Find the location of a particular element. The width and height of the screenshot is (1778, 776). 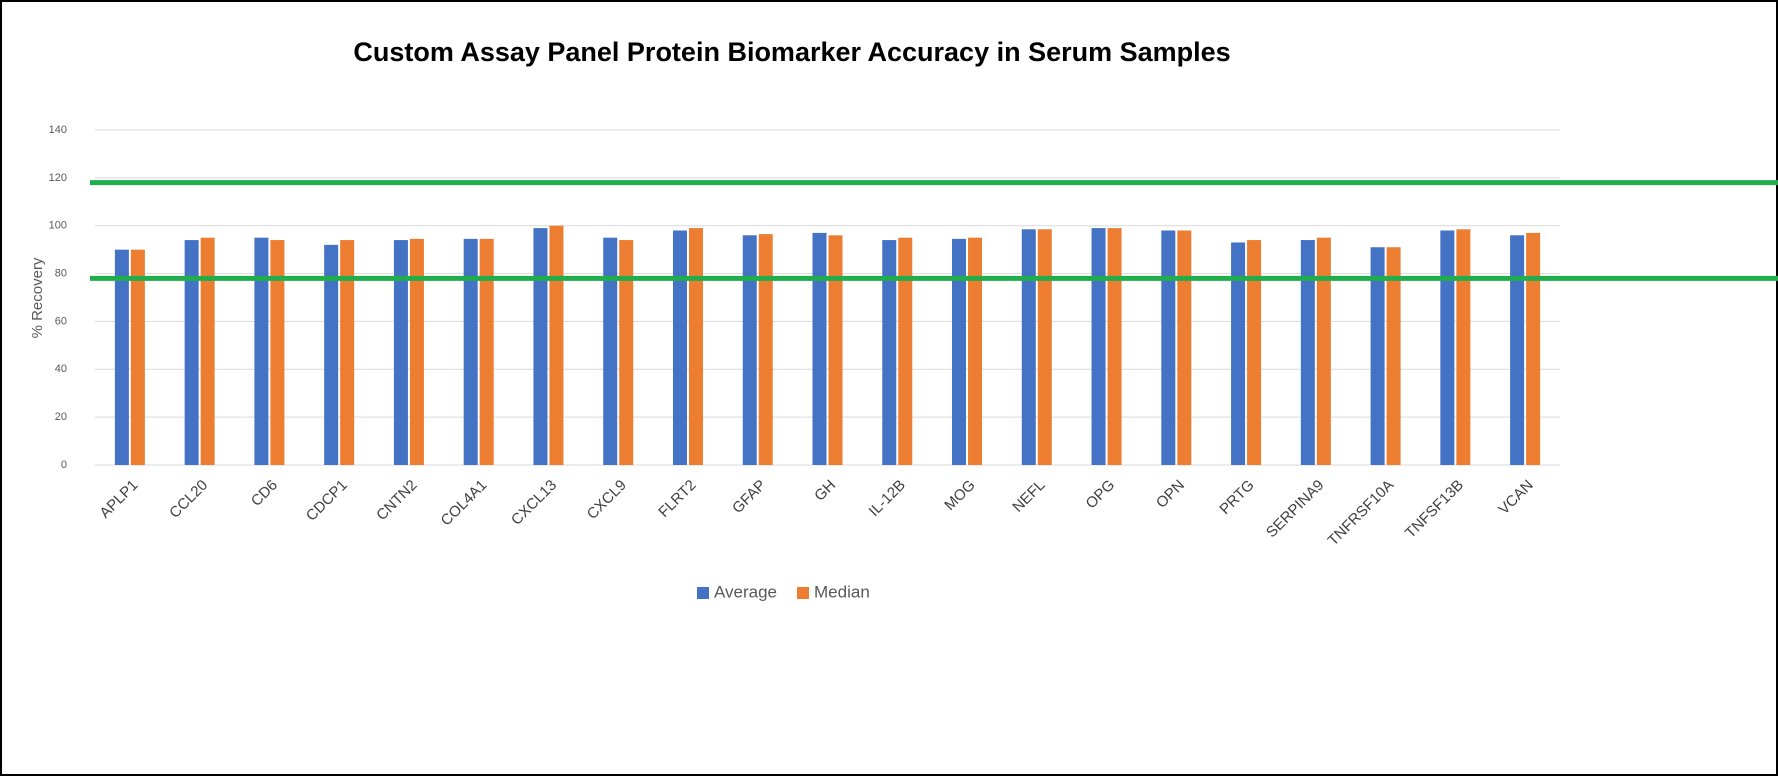

x-tick-label: TNFSF13B is located at coordinates (1434, 509).